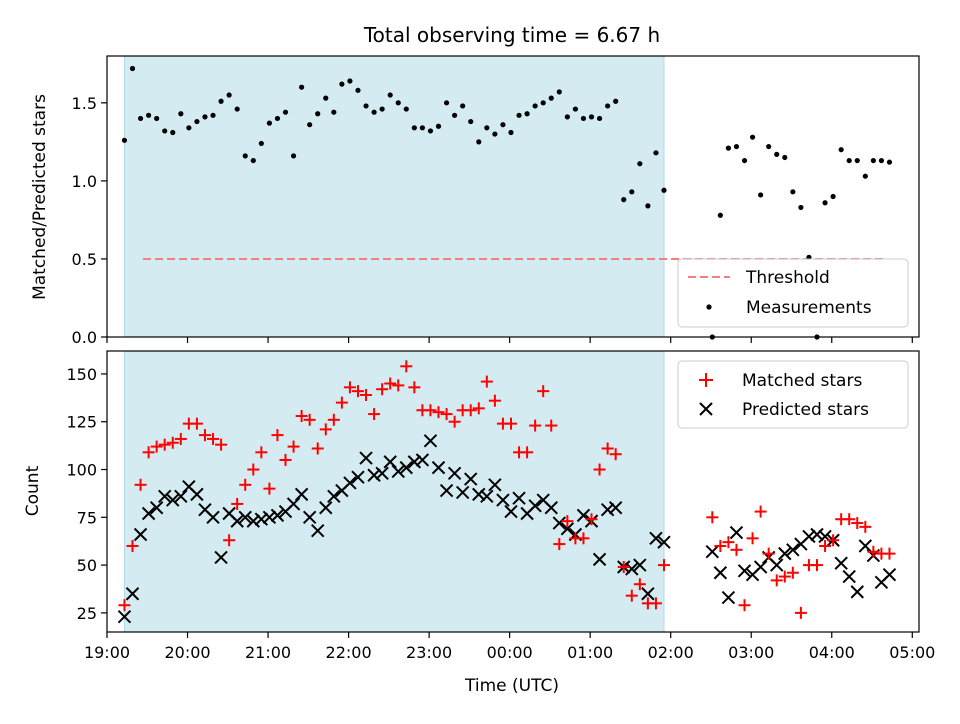  What do you see at coordinates (809, 308) in the screenshot?
I see `legend-measurements-label: Measurements` at bounding box center [809, 308].